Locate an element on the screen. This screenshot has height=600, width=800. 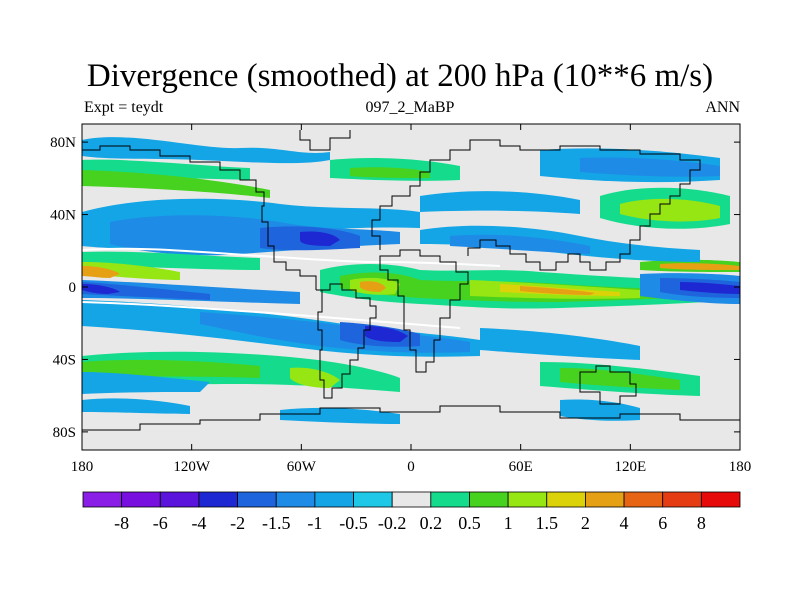
colorbar: -8 -6 -4 -2 -1.5 -1 -0.5 -0.2 0.2 0.5 1 1.5 2 4 6 8 is located at coordinates (411, 512).